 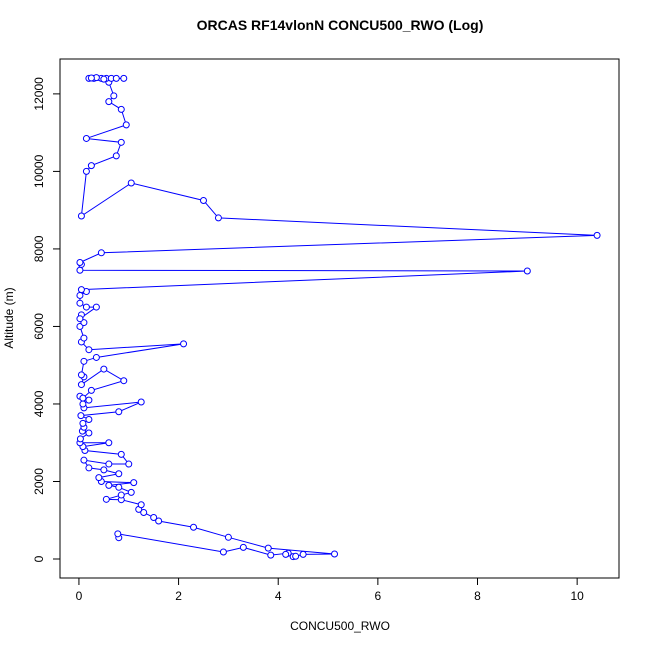 What do you see at coordinates (39, 248) in the screenshot?
I see `y-tick-label: 8000` at bounding box center [39, 248].